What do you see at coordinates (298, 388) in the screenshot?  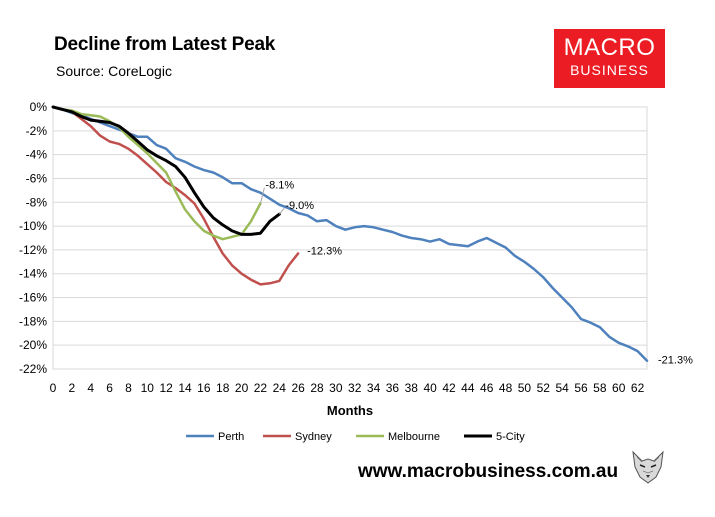 I see `x-tick-label: 26` at bounding box center [298, 388].